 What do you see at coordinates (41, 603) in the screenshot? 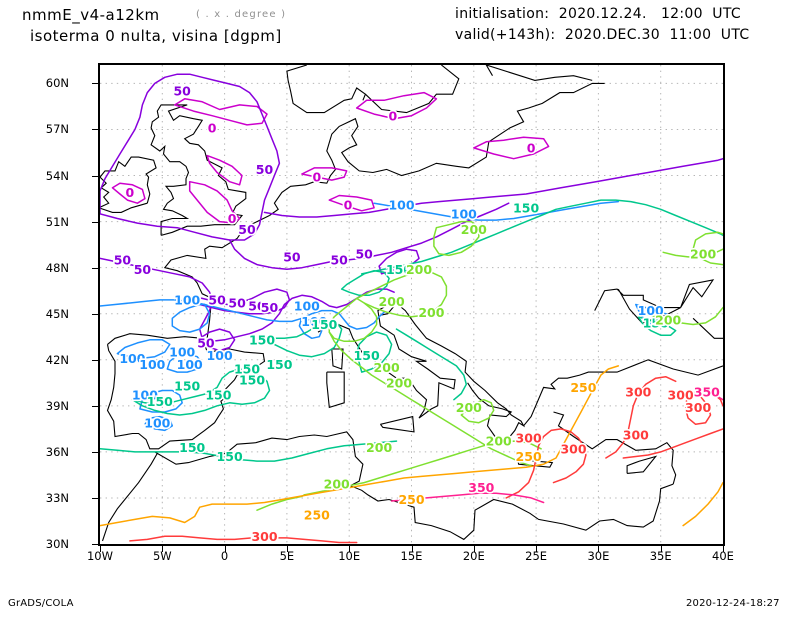
I see `producer-label: GrADS/COLA` at bounding box center [41, 603].